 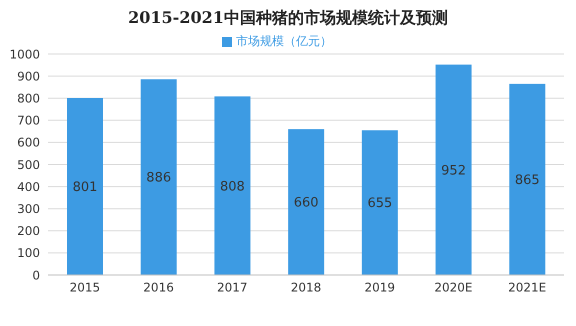 I want to click on data-label: 808, so click(x=232, y=186).